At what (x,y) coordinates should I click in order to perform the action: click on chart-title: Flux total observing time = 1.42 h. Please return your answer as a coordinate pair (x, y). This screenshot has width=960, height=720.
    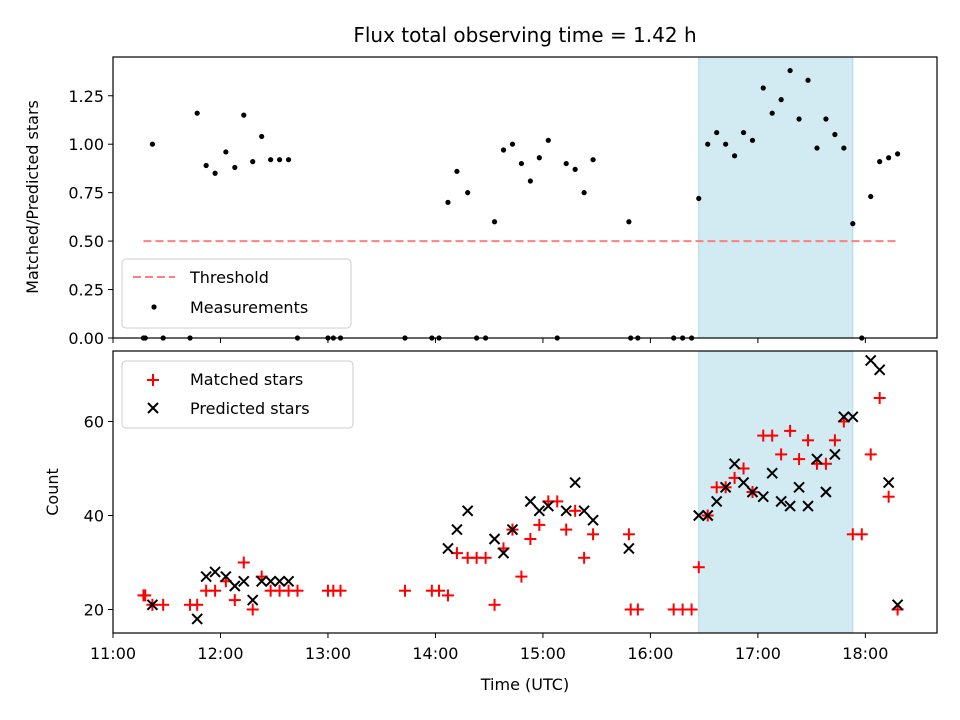
    Looking at the image, I should click on (524, 35).